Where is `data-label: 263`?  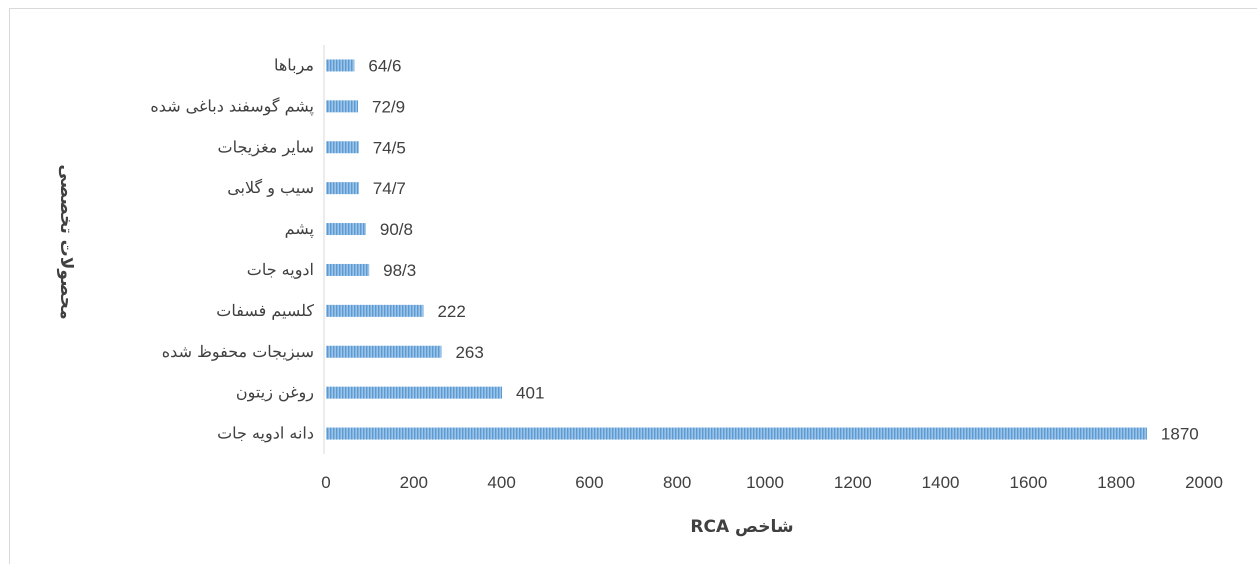
data-label: 263 is located at coordinates (469, 352).